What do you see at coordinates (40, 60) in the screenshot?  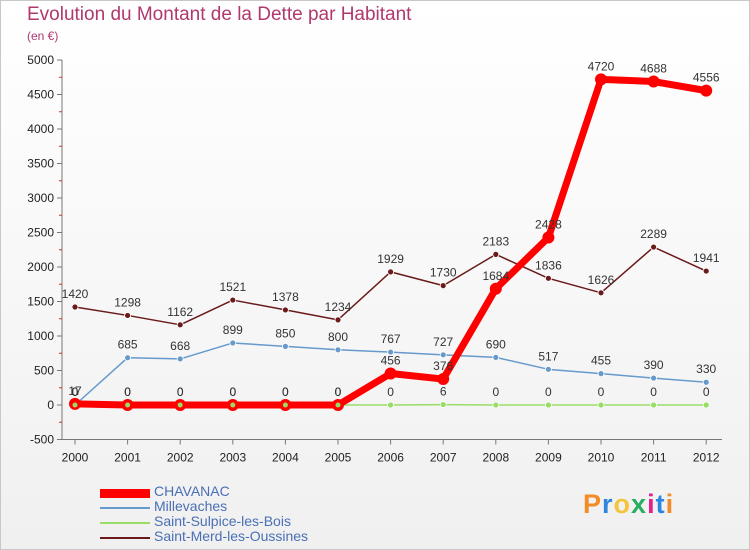 I see `y-tick-label: 5000` at bounding box center [40, 60].